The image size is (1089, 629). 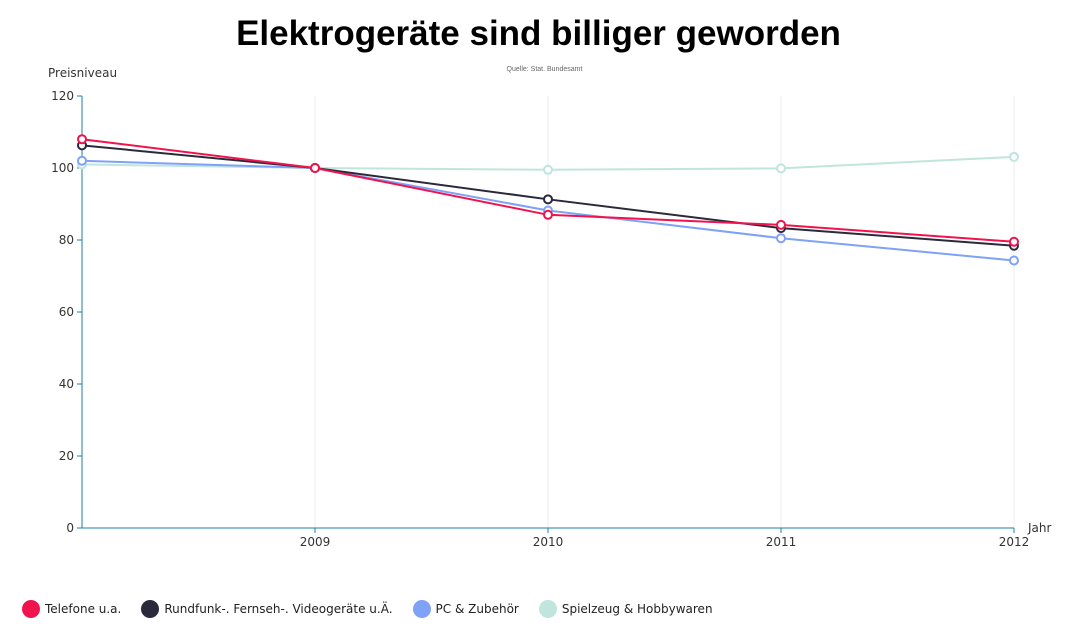 What do you see at coordinates (315, 542) in the screenshot?
I see `x-tick-label: 2009` at bounding box center [315, 542].